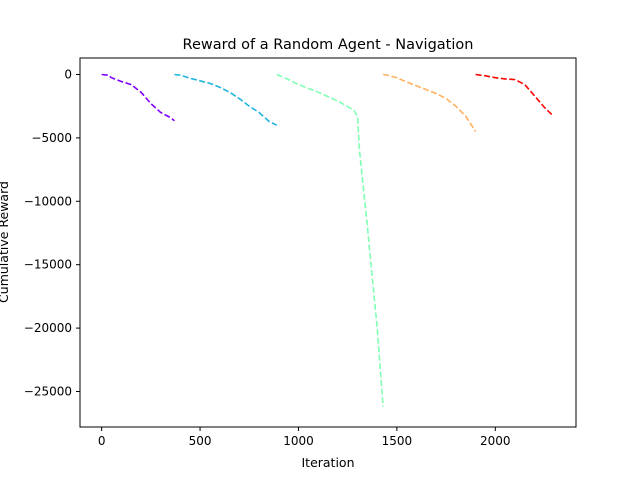  Describe the element at coordinates (51, 138) in the screenshot. I see `y-tick-label: −5000` at that location.